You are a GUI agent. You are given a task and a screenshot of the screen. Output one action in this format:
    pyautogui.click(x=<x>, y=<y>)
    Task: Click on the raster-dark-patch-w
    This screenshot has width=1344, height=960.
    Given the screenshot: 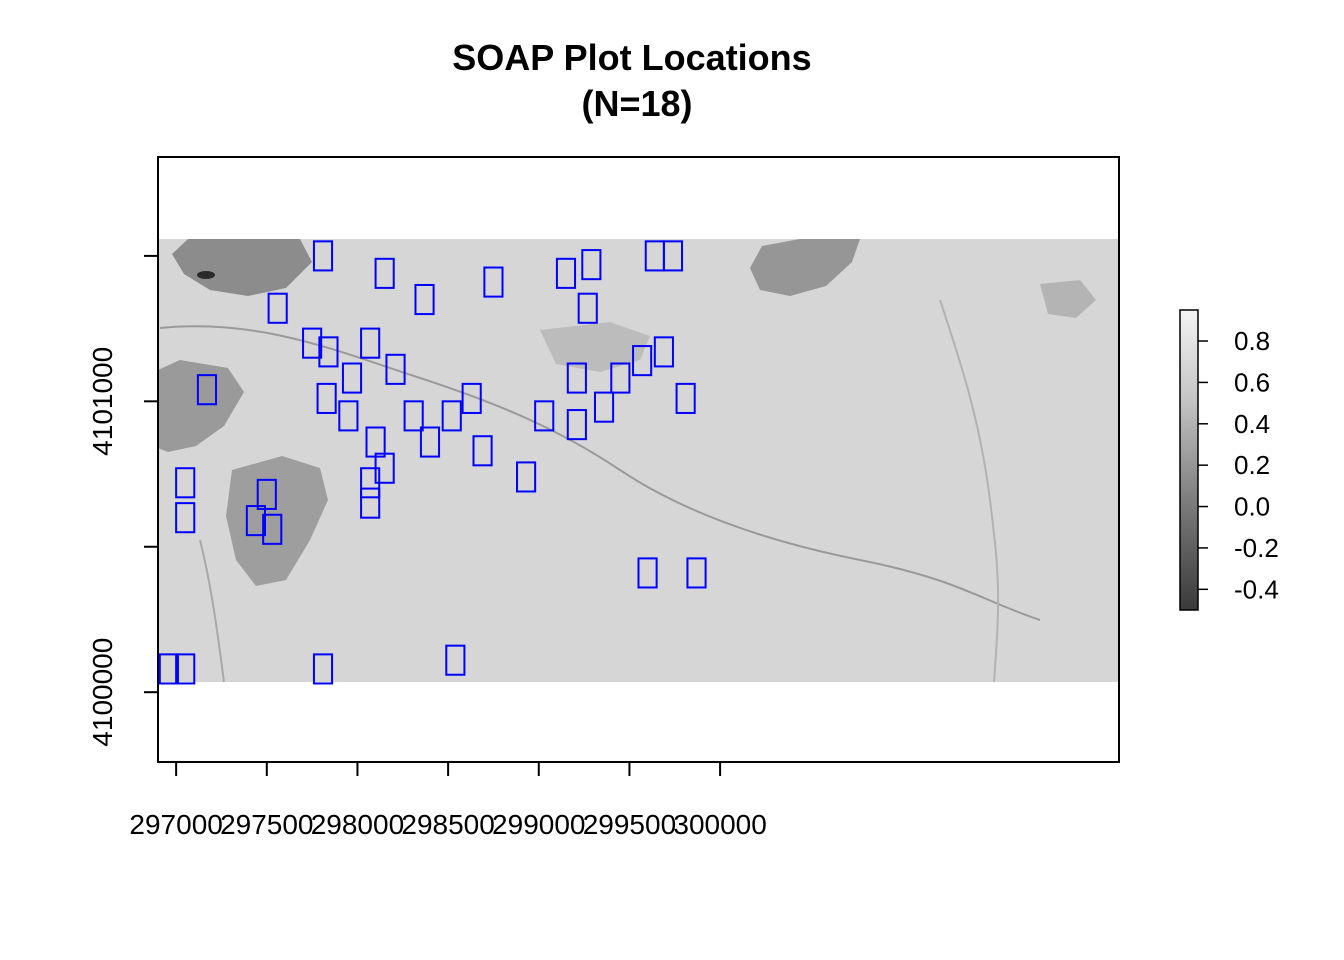 What is the action you would take?
    pyautogui.click(x=201, y=406)
    